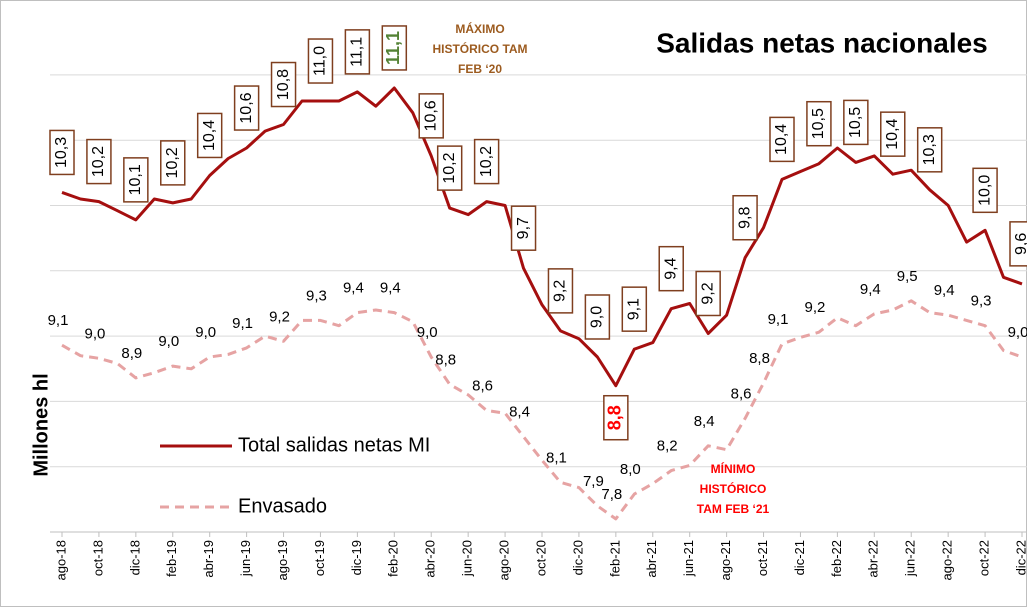  What do you see at coordinates (245, 558) in the screenshot?
I see `x-tick-label: jun-19` at bounding box center [245, 558].